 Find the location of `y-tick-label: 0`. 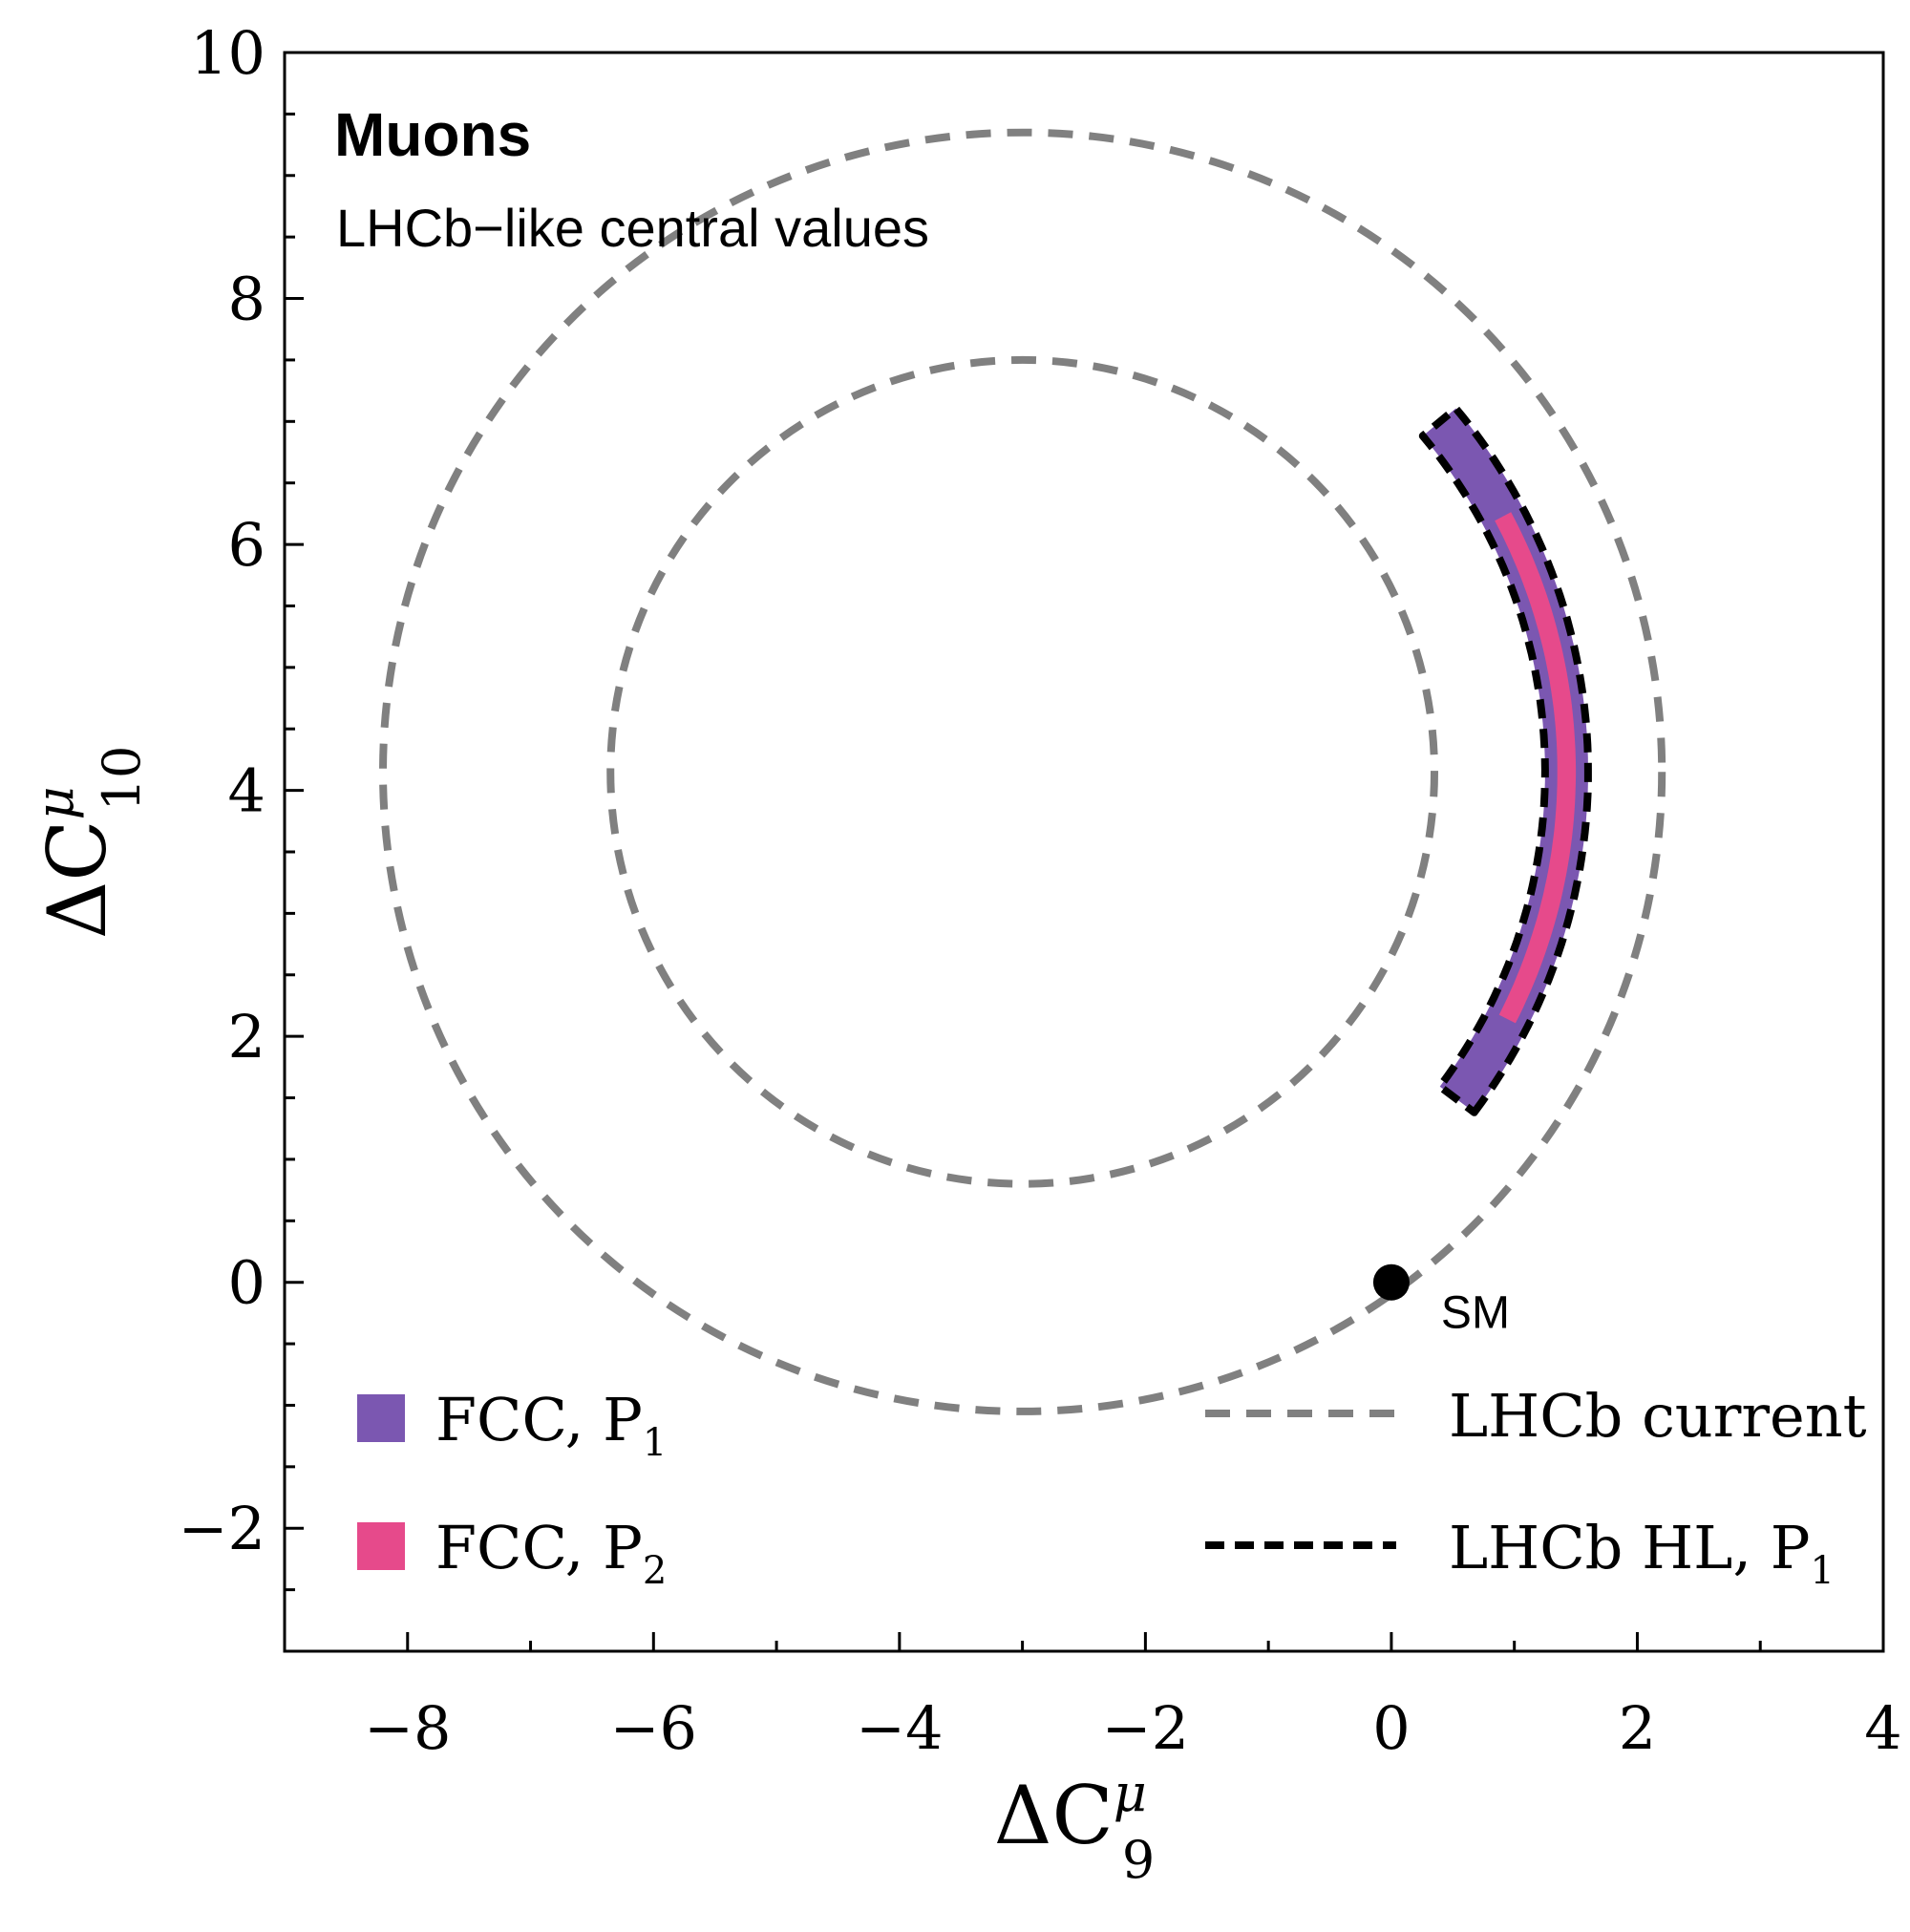

y-tick-label: 0 is located at coordinates (246, 1283).